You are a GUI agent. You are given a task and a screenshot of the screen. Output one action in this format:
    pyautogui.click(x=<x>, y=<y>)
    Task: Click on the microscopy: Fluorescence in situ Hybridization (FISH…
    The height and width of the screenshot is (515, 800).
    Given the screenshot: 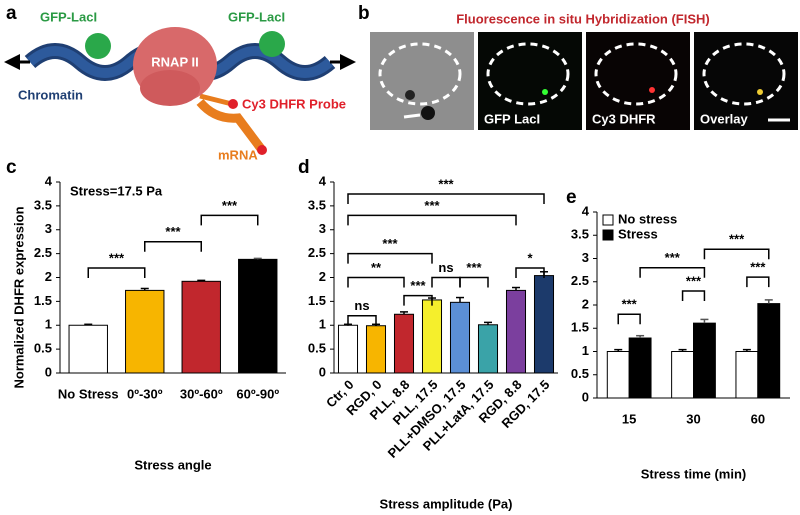 What is the action you would take?
    pyautogui.click(x=584, y=70)
    